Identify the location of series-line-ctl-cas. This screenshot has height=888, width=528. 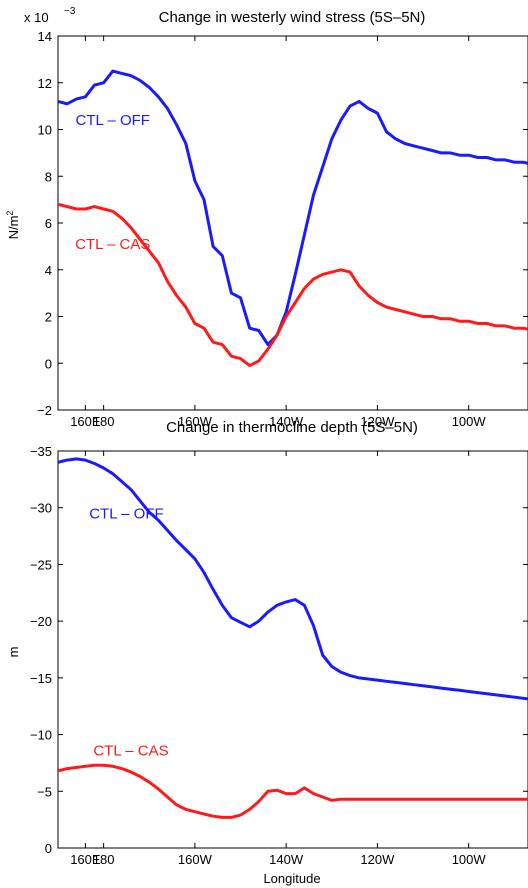
(293, 791).